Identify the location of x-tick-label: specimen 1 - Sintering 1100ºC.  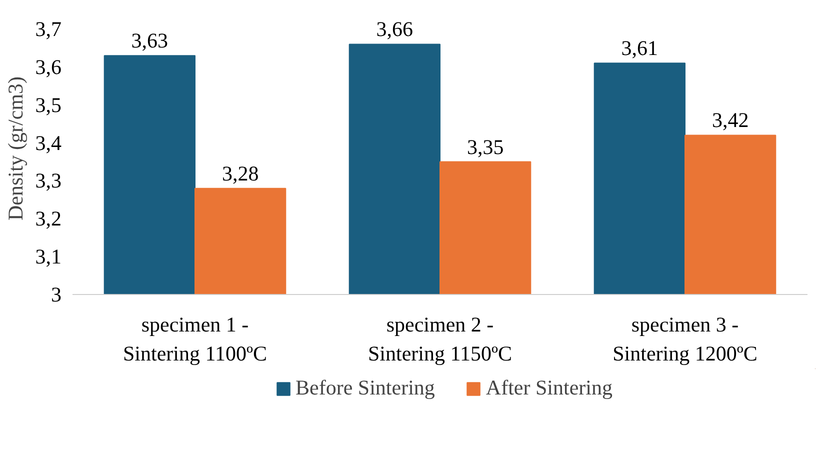
(195, 339).